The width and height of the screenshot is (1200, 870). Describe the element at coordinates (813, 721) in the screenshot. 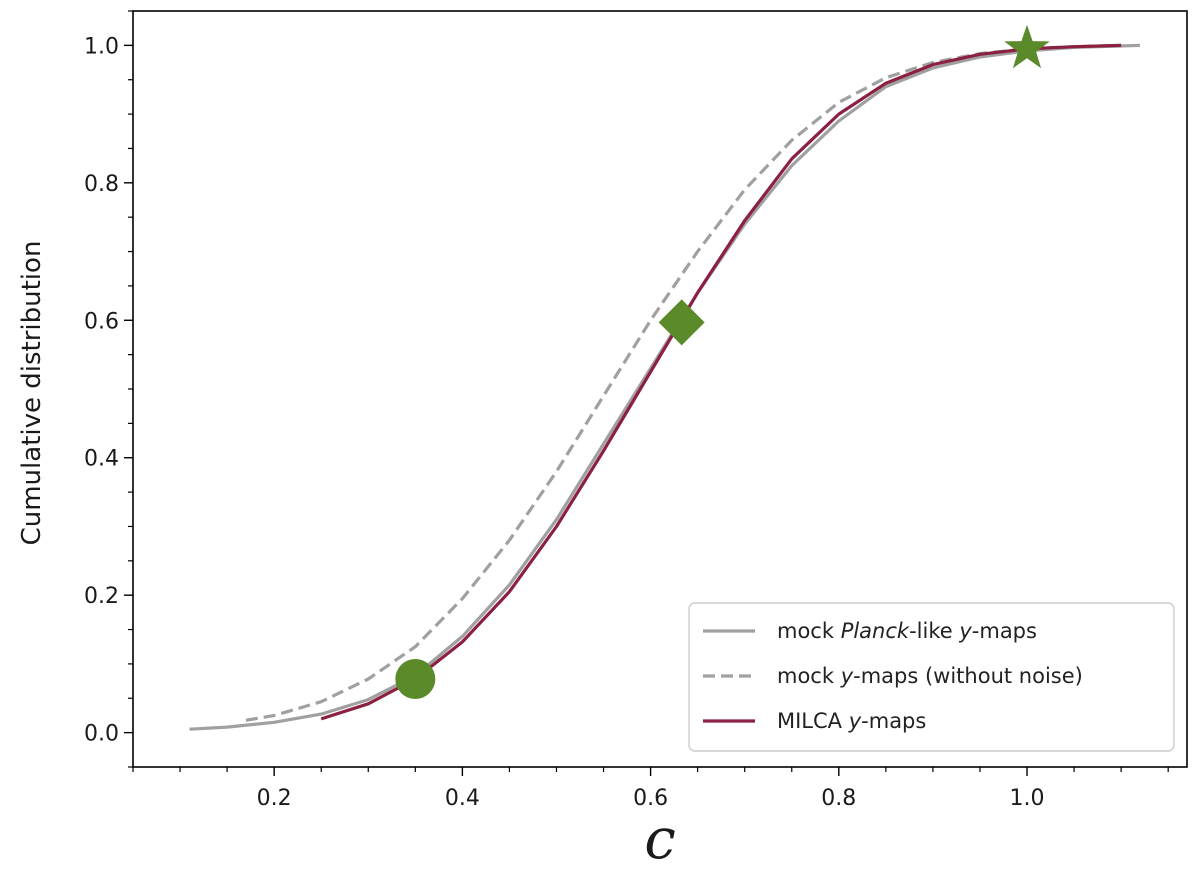

I see `legend-label-part: MILCA` at that location.